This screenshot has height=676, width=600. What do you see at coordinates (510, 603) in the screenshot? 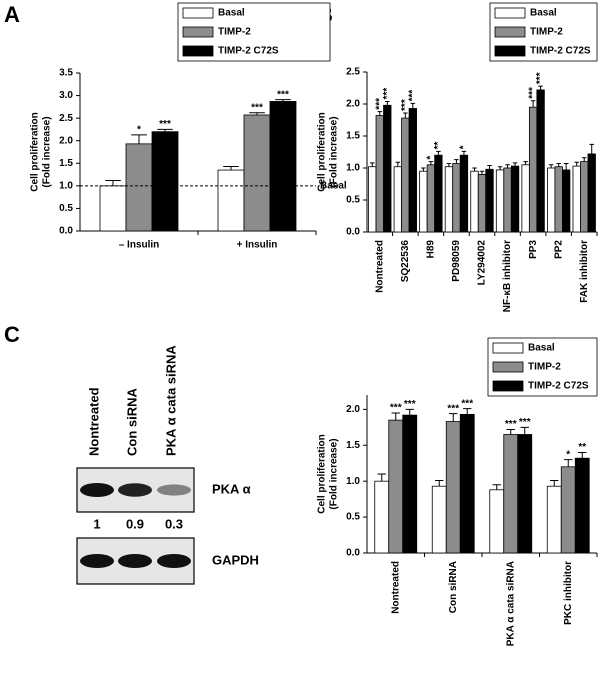
I see `x-tick-label: PKA α cata siRNA` at bounding box center [510, 603].